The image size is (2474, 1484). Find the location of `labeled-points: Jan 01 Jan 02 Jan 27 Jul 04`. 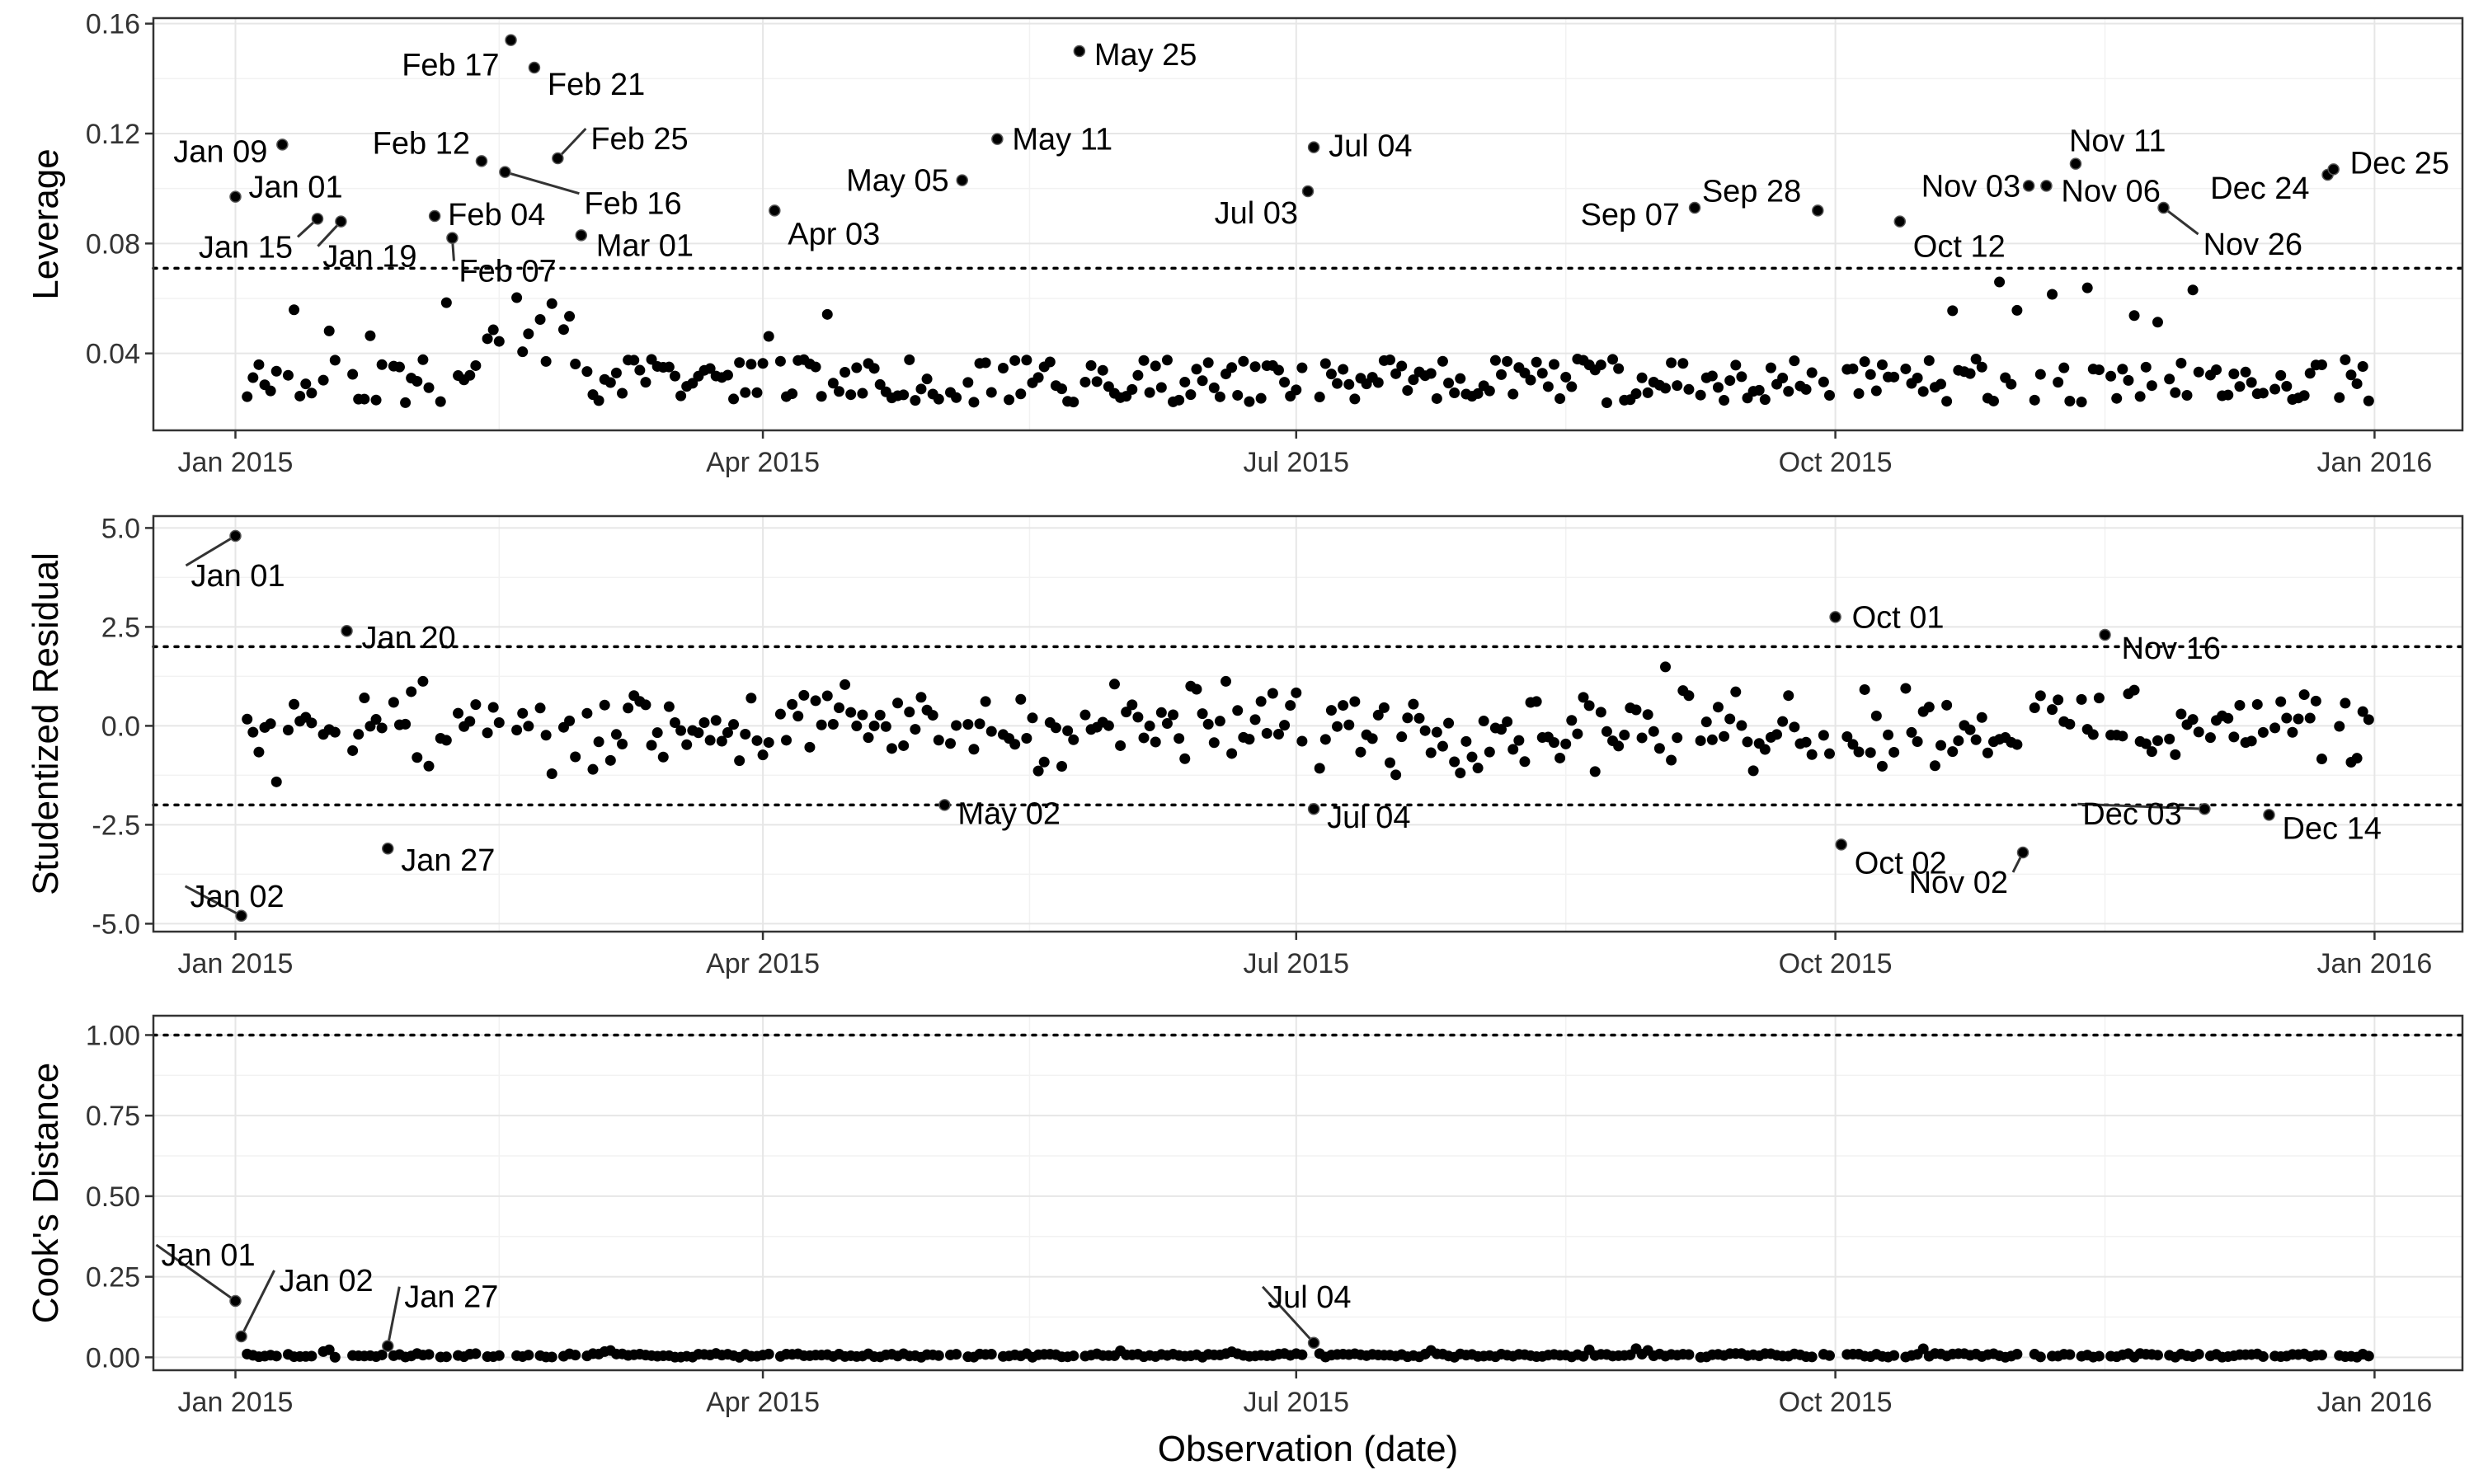

labeled-points: Jan 01 Jan 02 Jan 27 Jul 04 is located at coordinates (753, 1295).